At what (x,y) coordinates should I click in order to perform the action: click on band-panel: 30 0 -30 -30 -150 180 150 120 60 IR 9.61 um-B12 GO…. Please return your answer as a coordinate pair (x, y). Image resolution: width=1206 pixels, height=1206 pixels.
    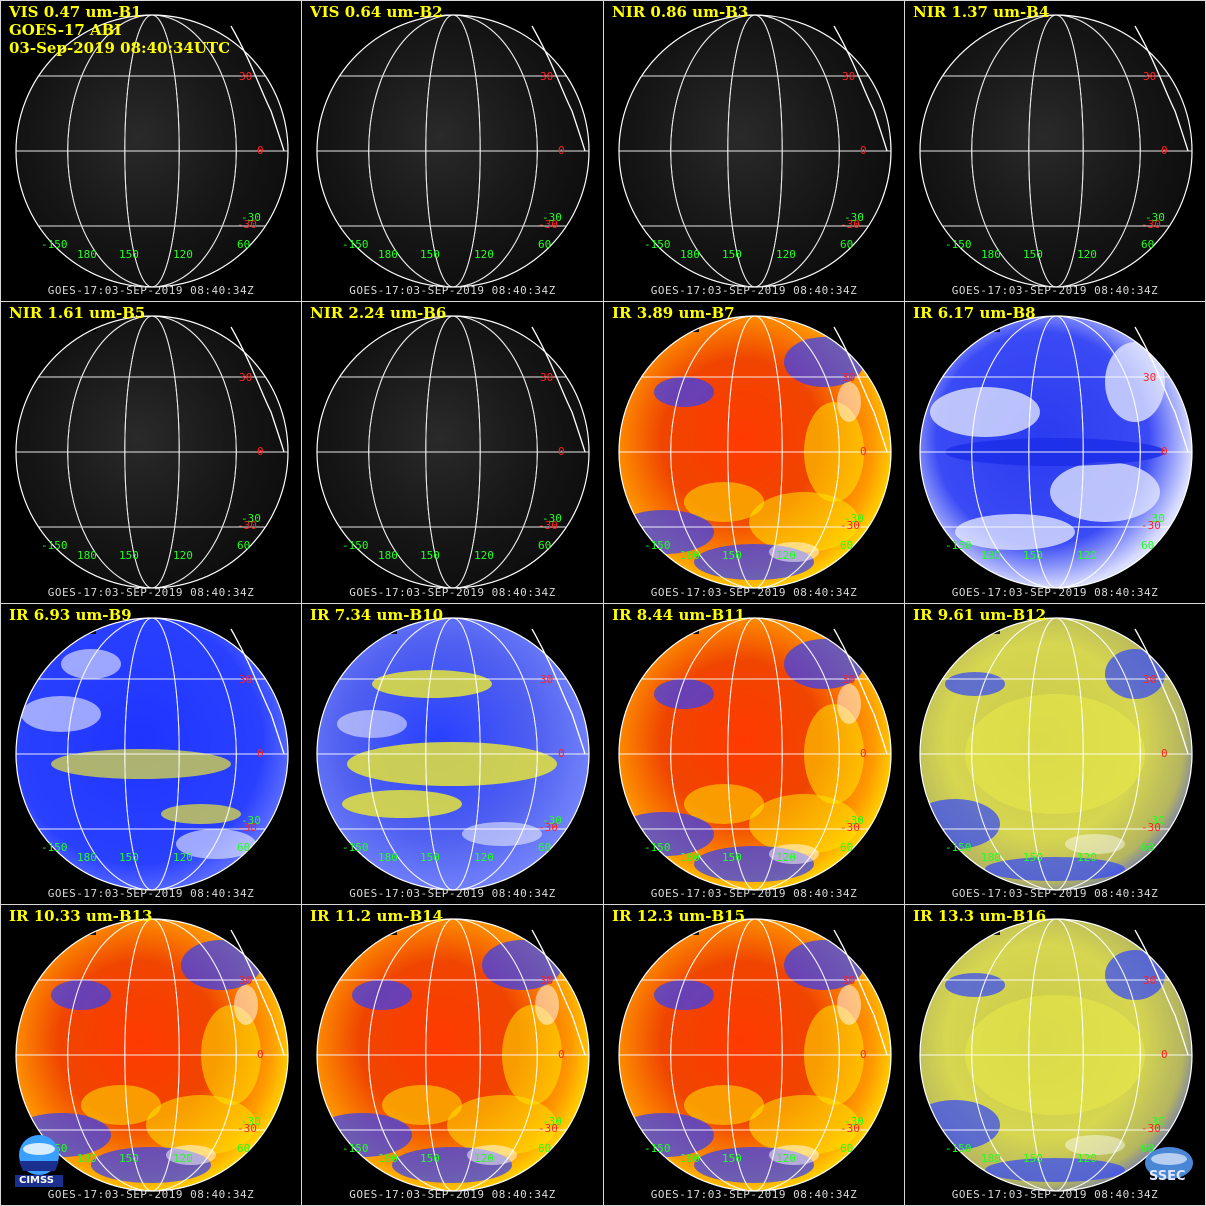
    Looking at the image, I should click on (1055, 754).